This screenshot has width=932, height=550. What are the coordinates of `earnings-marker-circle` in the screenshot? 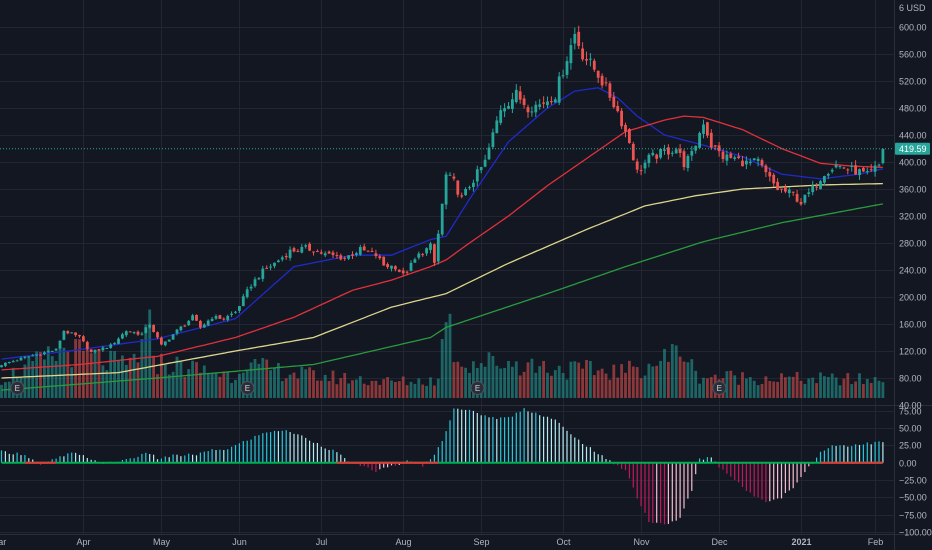 It's located at (247, 388).